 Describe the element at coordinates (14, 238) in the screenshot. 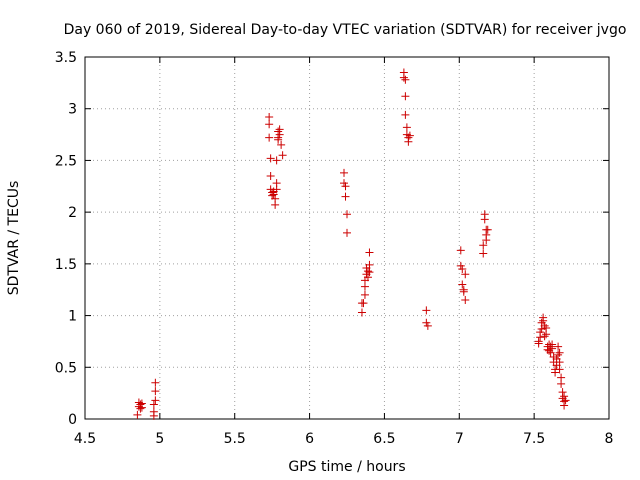

I see `y-axis-label: SDTVAR / TECUs` at that location.